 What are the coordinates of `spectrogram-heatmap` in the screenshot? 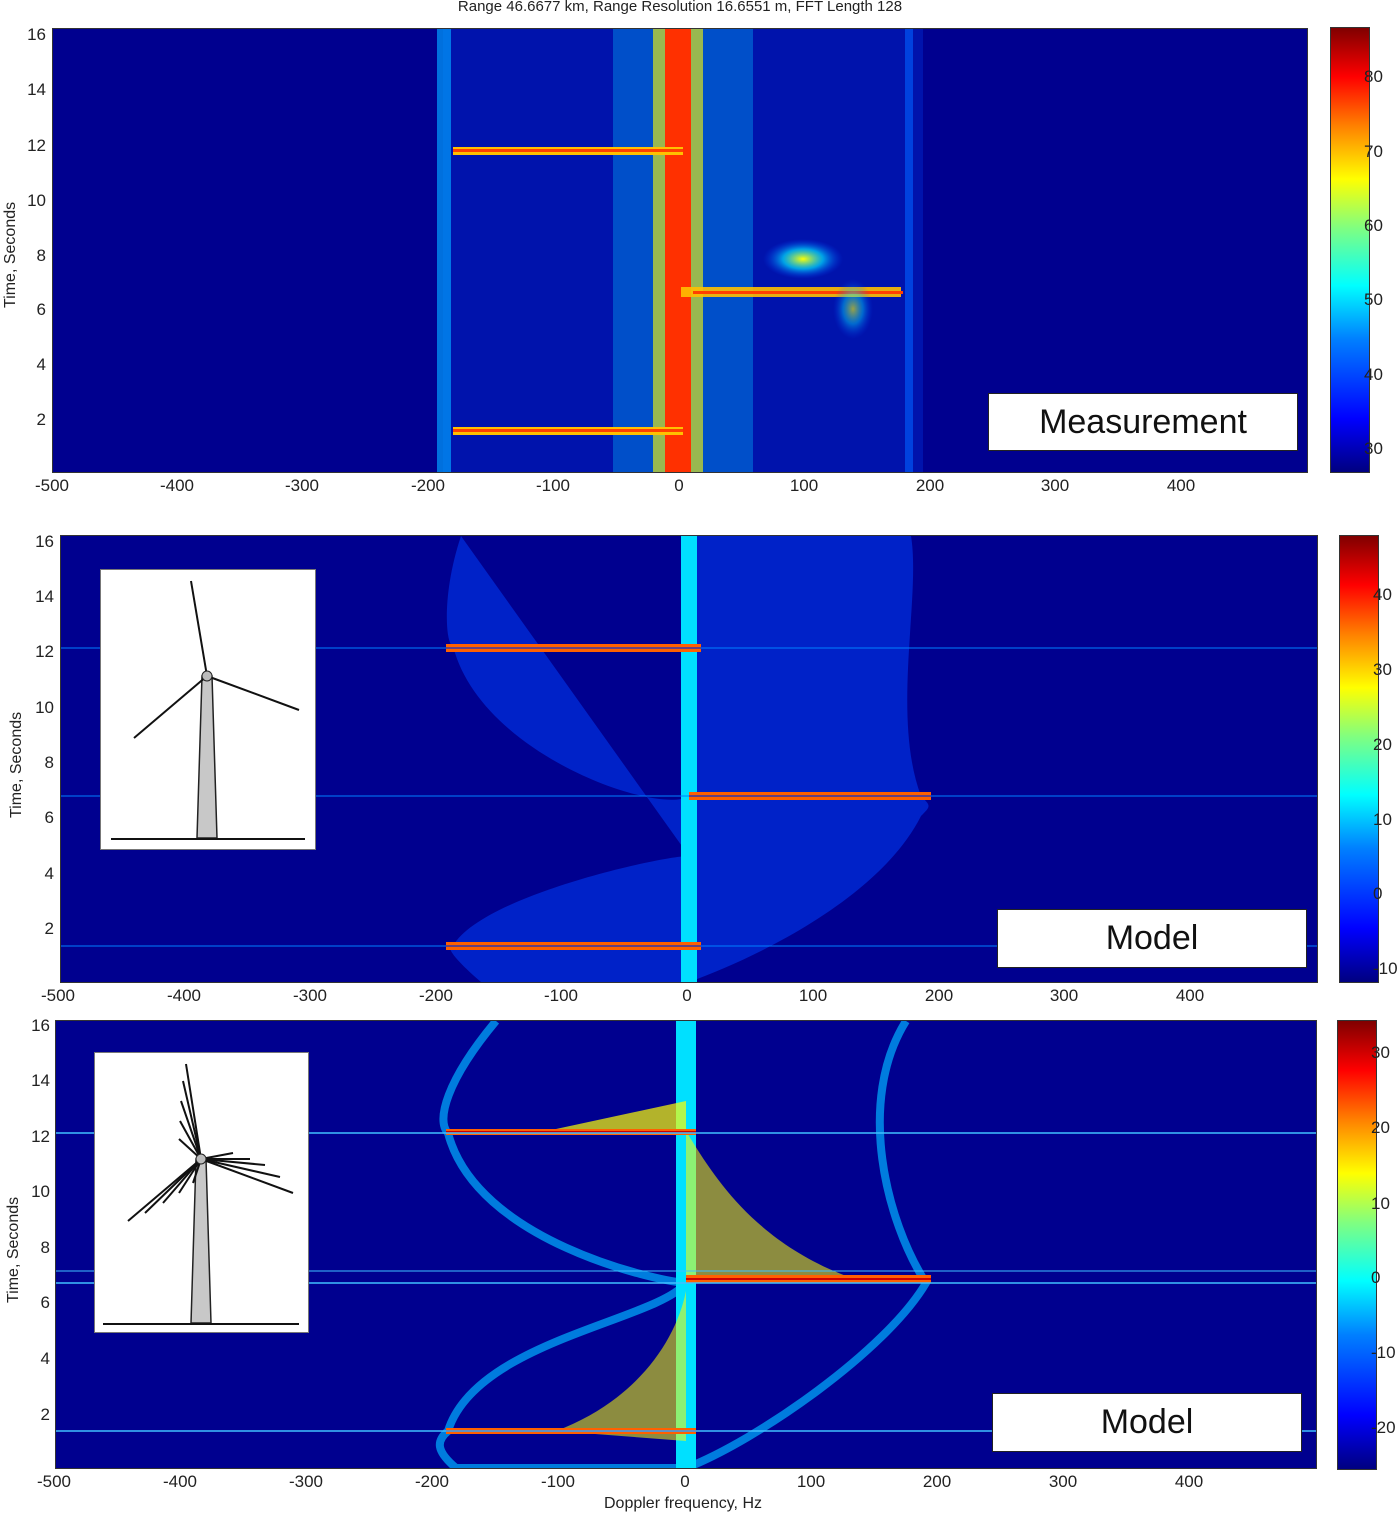 It's located at (680, 250).